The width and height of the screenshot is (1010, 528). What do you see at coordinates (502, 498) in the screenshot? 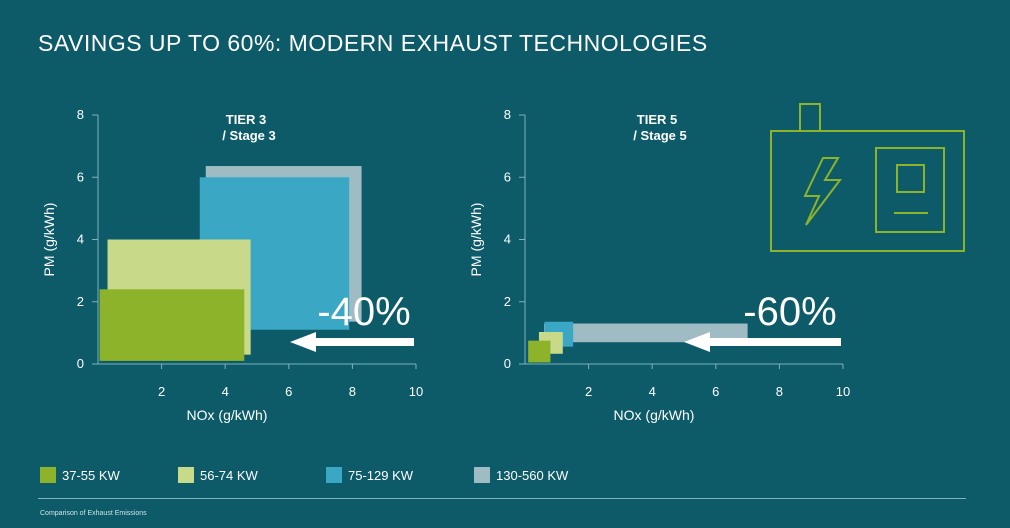
I see `footer-divider` at bounding box center [502, 498].